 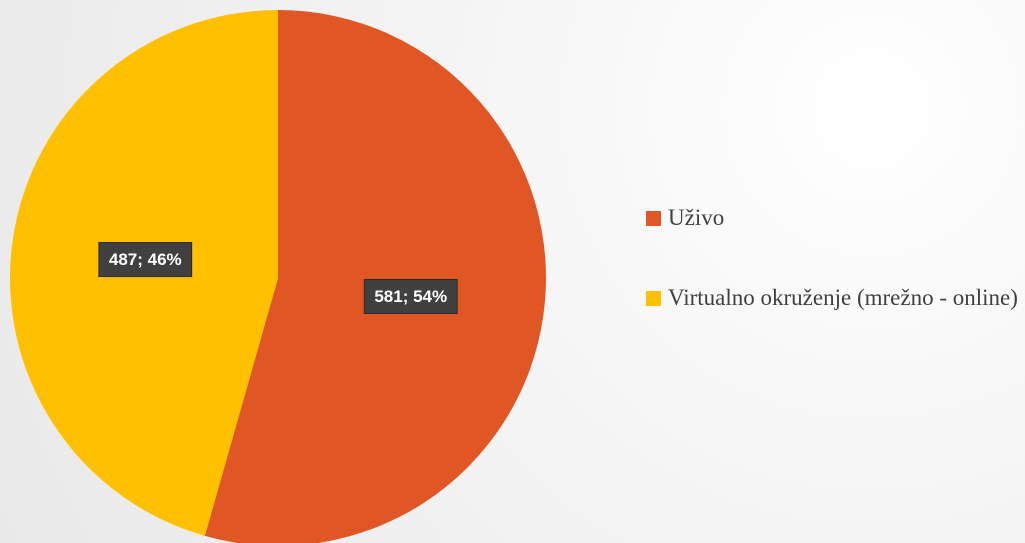 I want to click on legend-item: Virtualno okruženje (mrežno - online), so click(x=832, y=298).